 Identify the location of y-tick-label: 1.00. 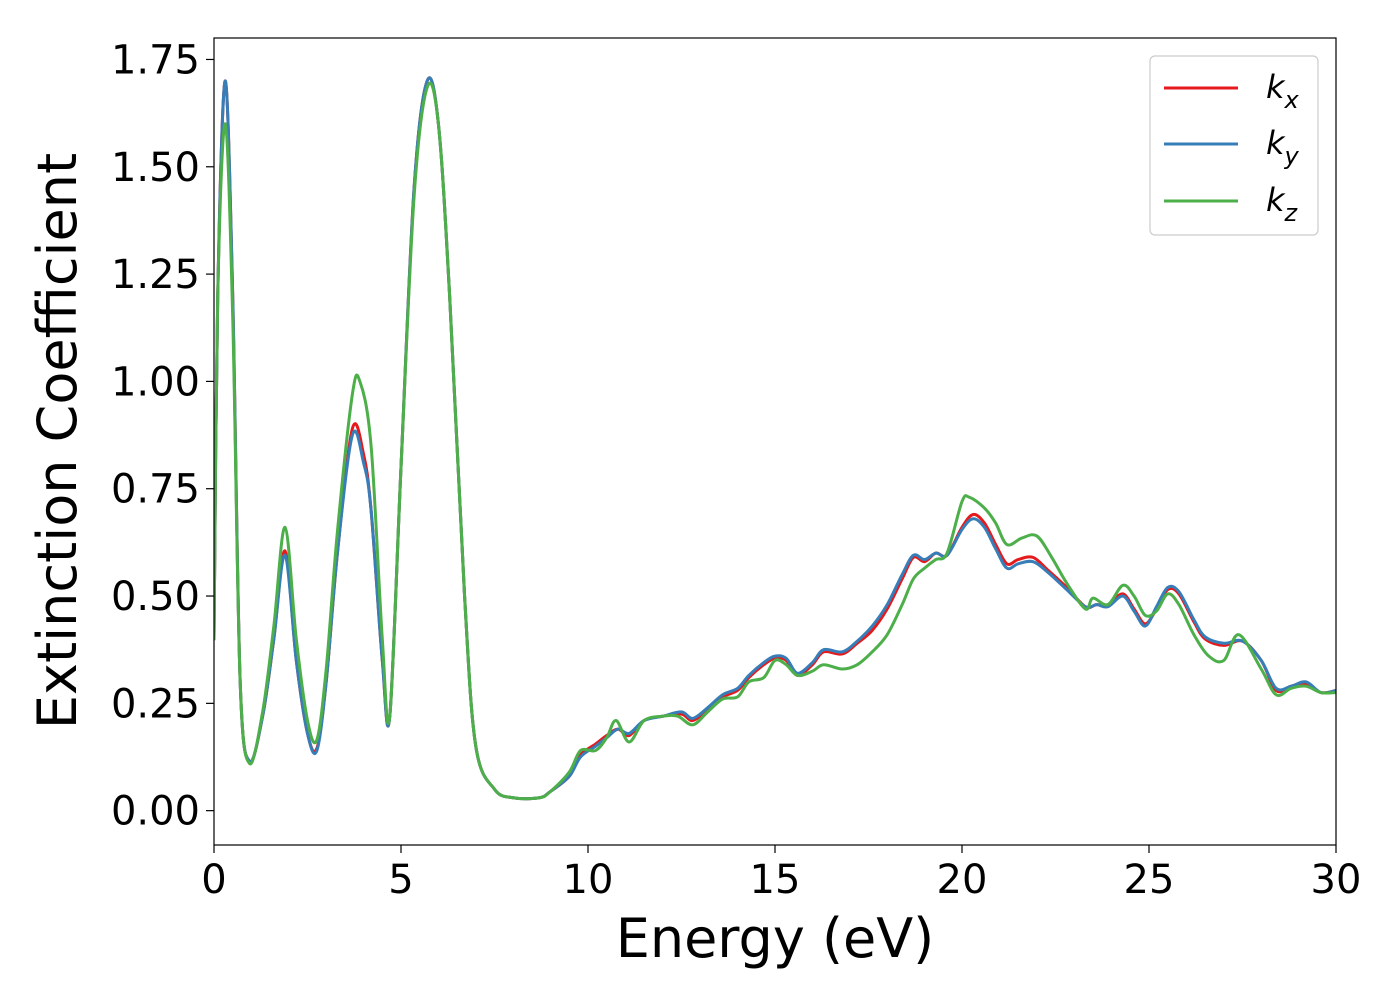
(155, 382).